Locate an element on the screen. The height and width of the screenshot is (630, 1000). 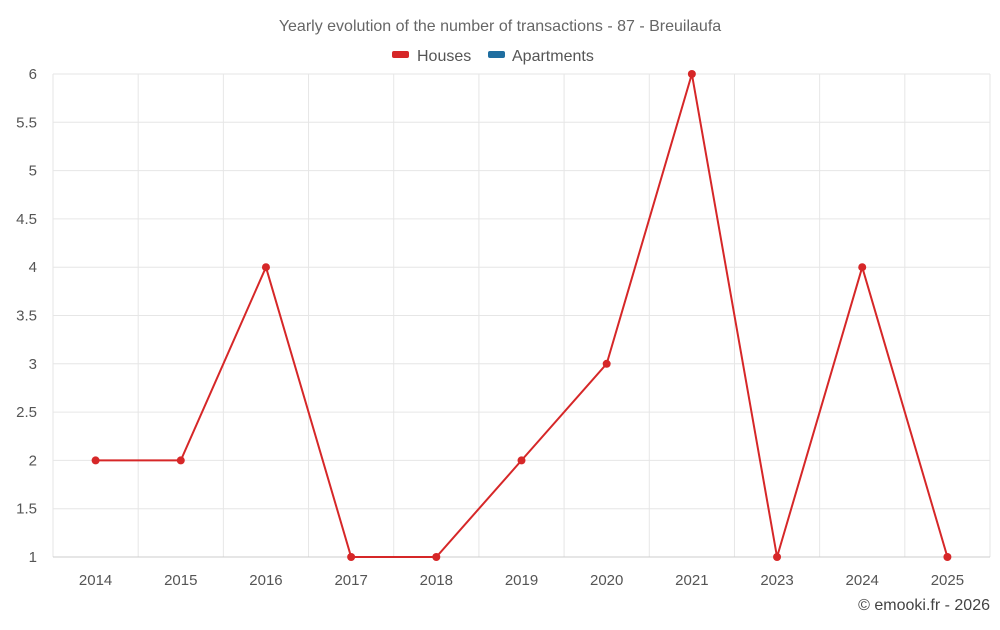
legend-item-houses: Houses is located at coordinates (431, 56).